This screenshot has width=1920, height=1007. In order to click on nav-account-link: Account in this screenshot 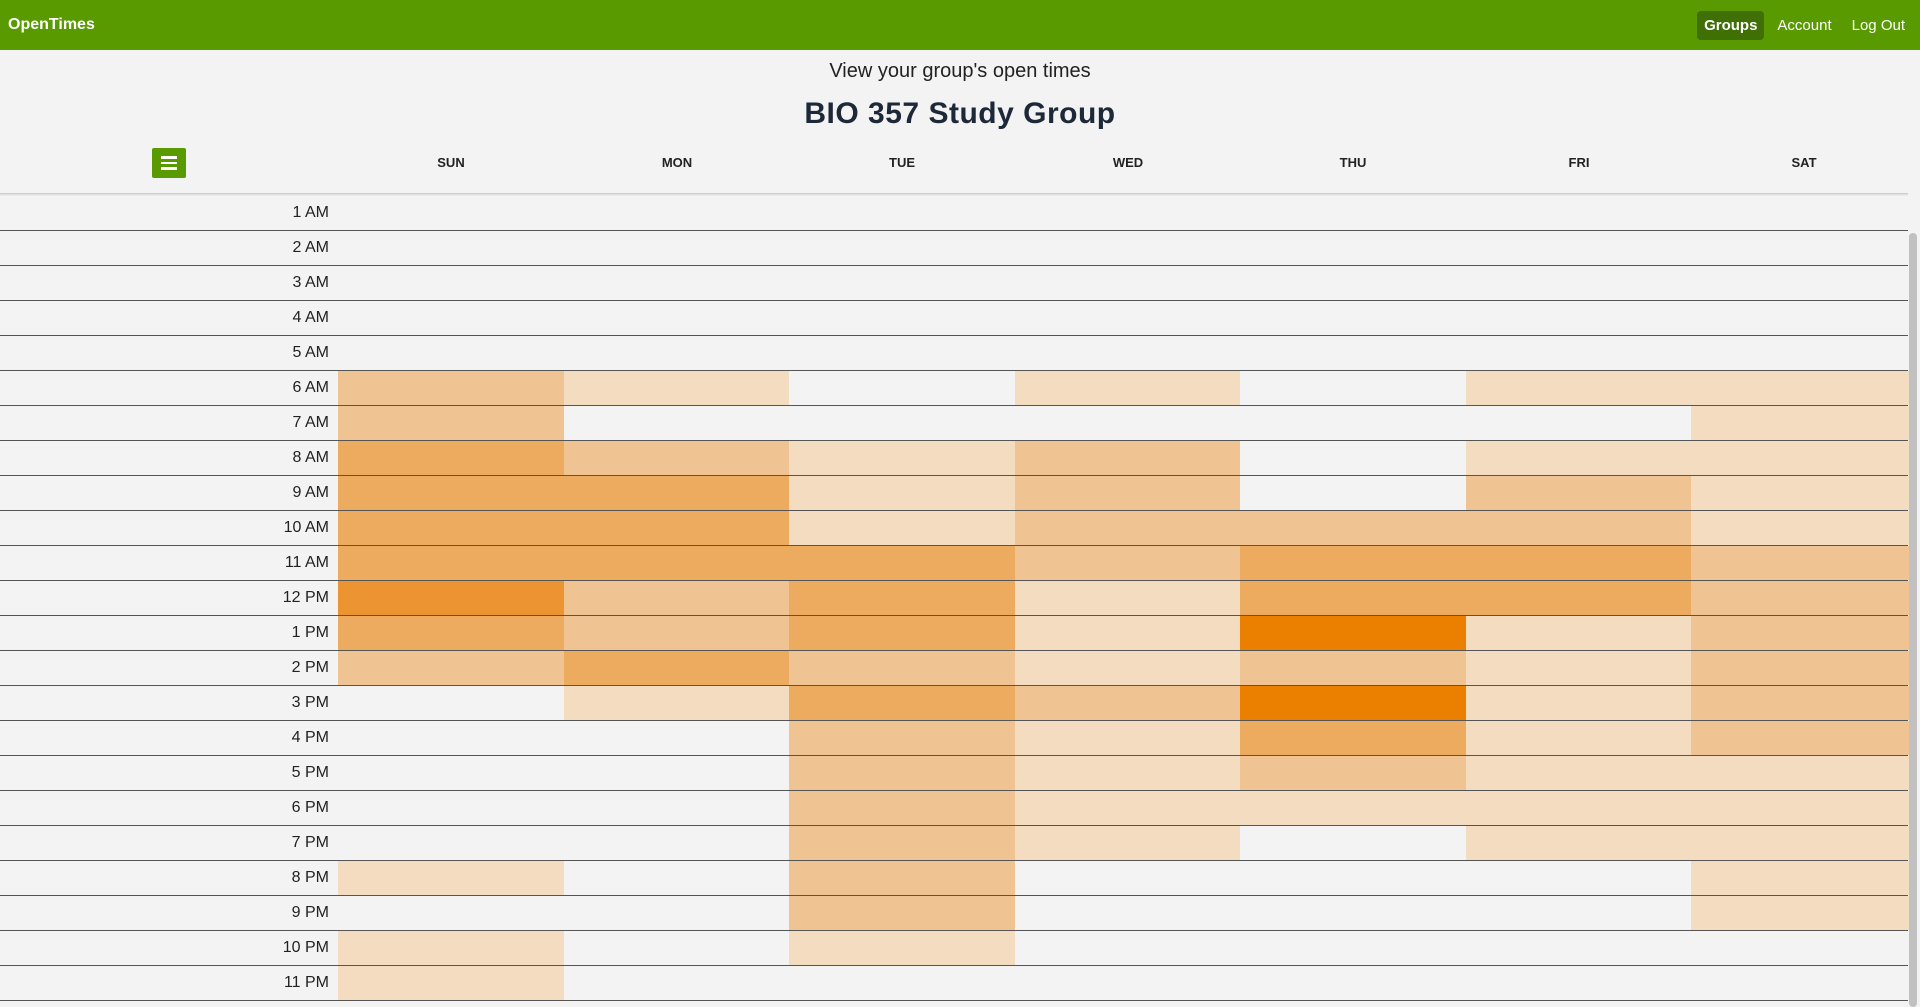, I will do `click(1804, 25)`.